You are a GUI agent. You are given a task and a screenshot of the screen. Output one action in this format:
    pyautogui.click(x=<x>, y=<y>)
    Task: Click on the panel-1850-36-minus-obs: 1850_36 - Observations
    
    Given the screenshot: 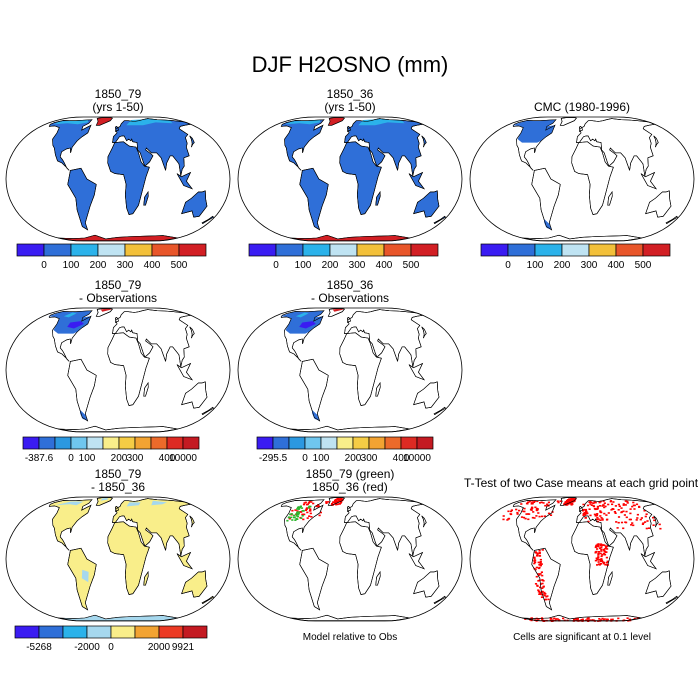 What is the action you would take?
    pyautogui.click(x=350, y=357)
    